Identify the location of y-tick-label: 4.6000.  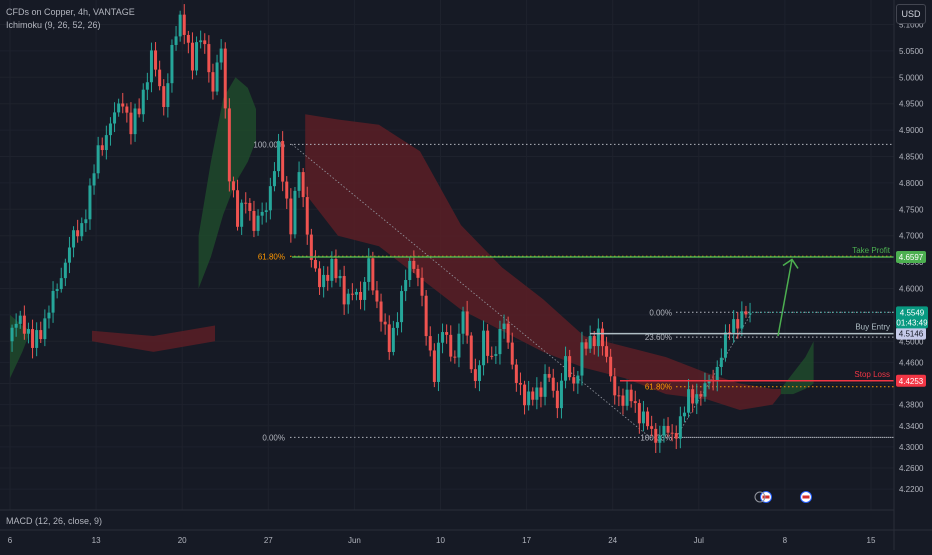
(911, 289).